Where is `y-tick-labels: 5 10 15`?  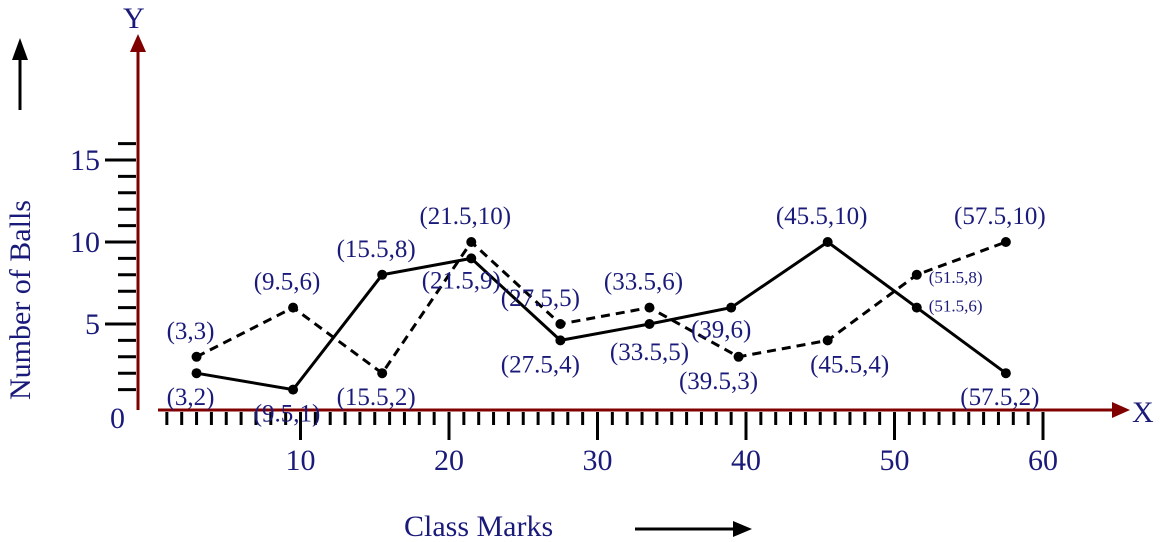
y-tick-labels: 5 10 15 is located at coordinates (85, 242).